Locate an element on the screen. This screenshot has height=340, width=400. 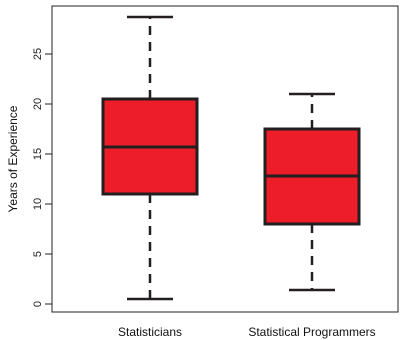
y-tick-label: 25 is located at coordinates (38, 54).